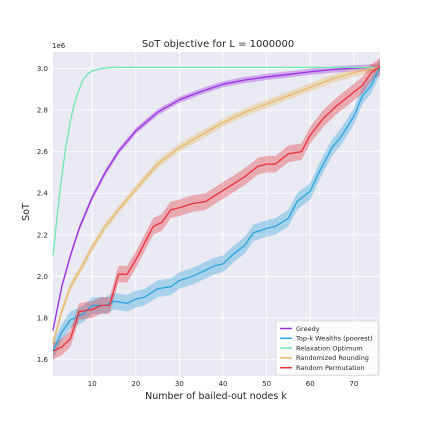 This screenshot has height=423, width=423. What do you see at coordinates (353, 384) in the screenshot?
I see `x-tick-label: 70` at bounding box center [353, 384].